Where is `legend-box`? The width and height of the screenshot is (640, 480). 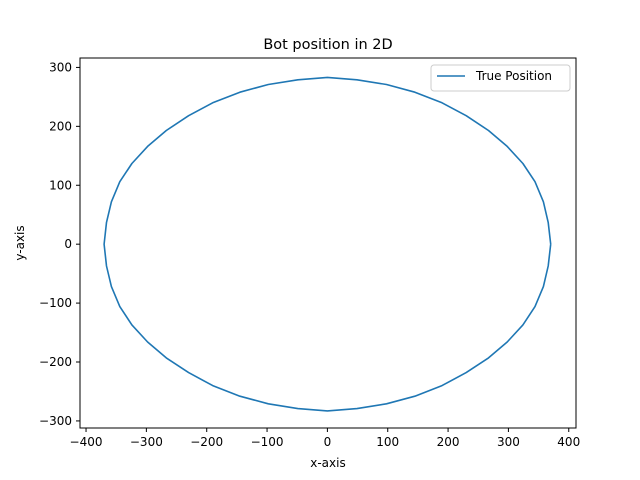
legend-box is located at coordinates (500, 78).